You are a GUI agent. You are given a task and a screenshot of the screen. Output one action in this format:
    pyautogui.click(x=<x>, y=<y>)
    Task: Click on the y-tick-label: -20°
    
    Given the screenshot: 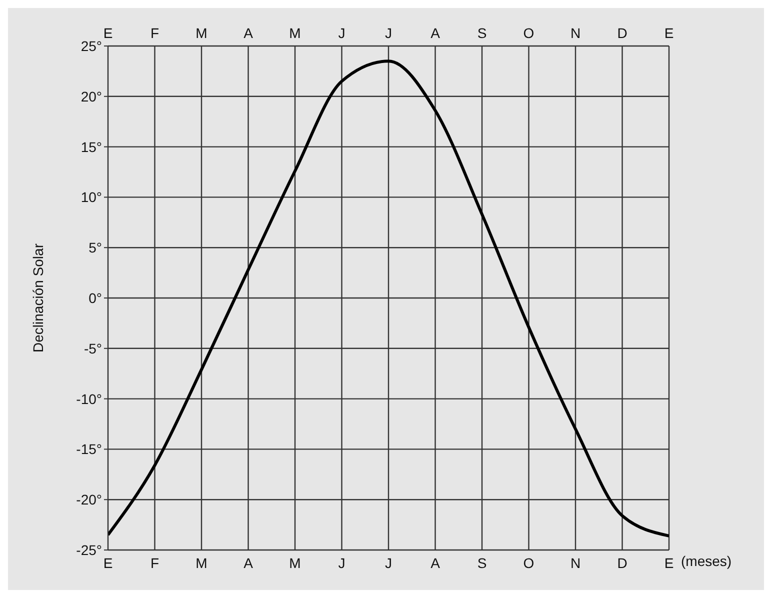 What is the action you would take?
    pyautogui.click(x=89, y=500)
    